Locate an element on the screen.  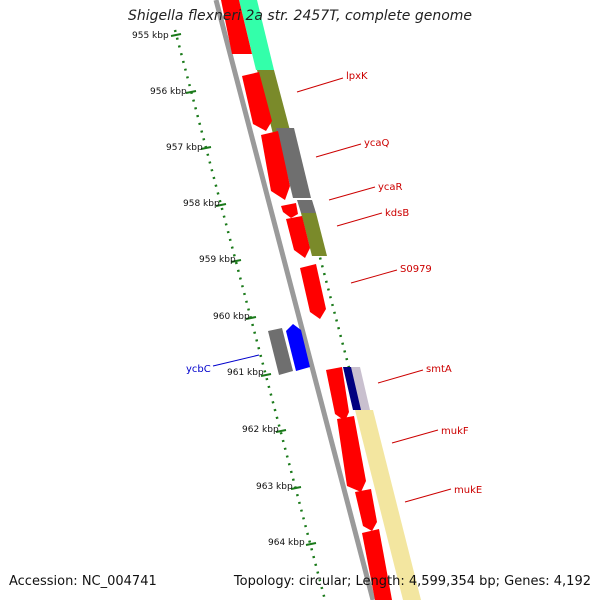
gene-label: ycbC is located at coordinates (198, 369).